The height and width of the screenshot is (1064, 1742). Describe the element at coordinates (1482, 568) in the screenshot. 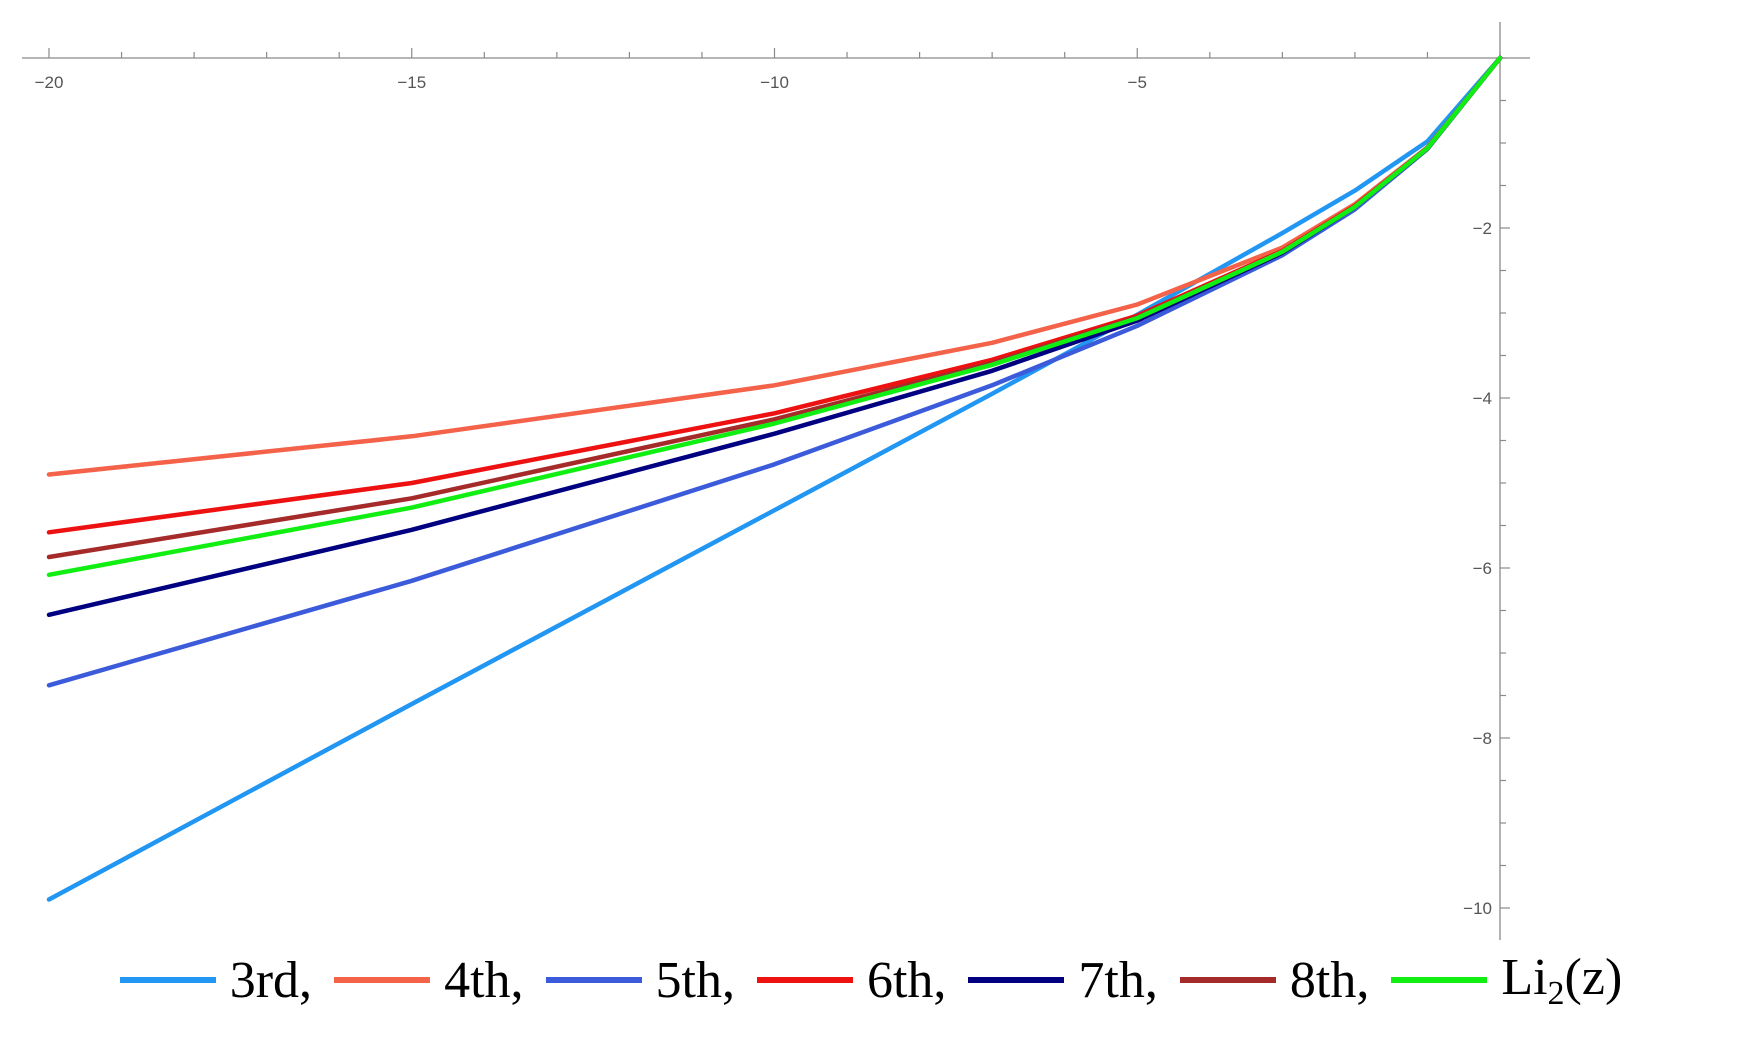

I see `y-tick-label: −6` at that location.